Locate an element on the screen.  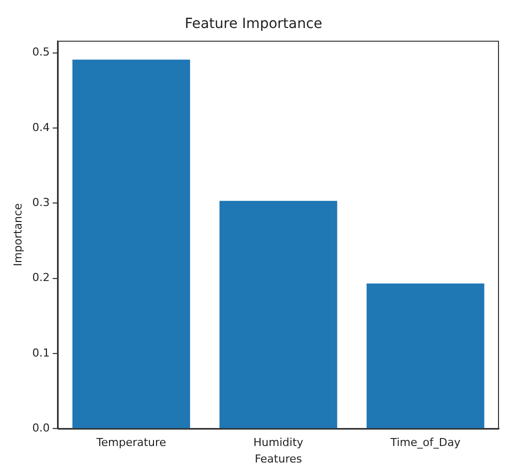
y-axis-title: Importance is located at coordinates (17, 234).